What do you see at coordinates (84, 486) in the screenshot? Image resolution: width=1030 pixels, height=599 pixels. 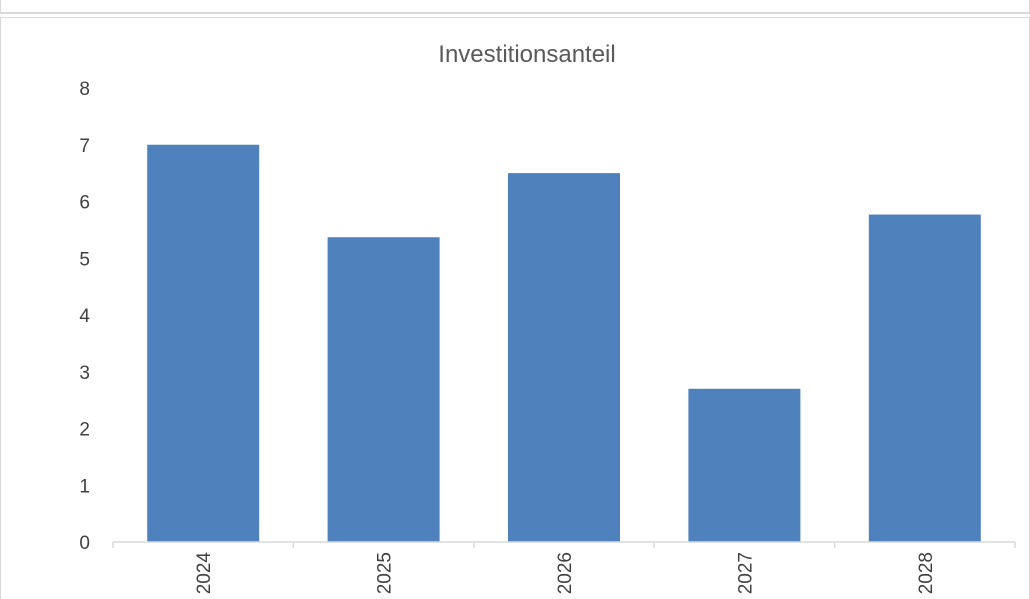 I see `y-tick-label: 1` at bounding box center [84, 486].